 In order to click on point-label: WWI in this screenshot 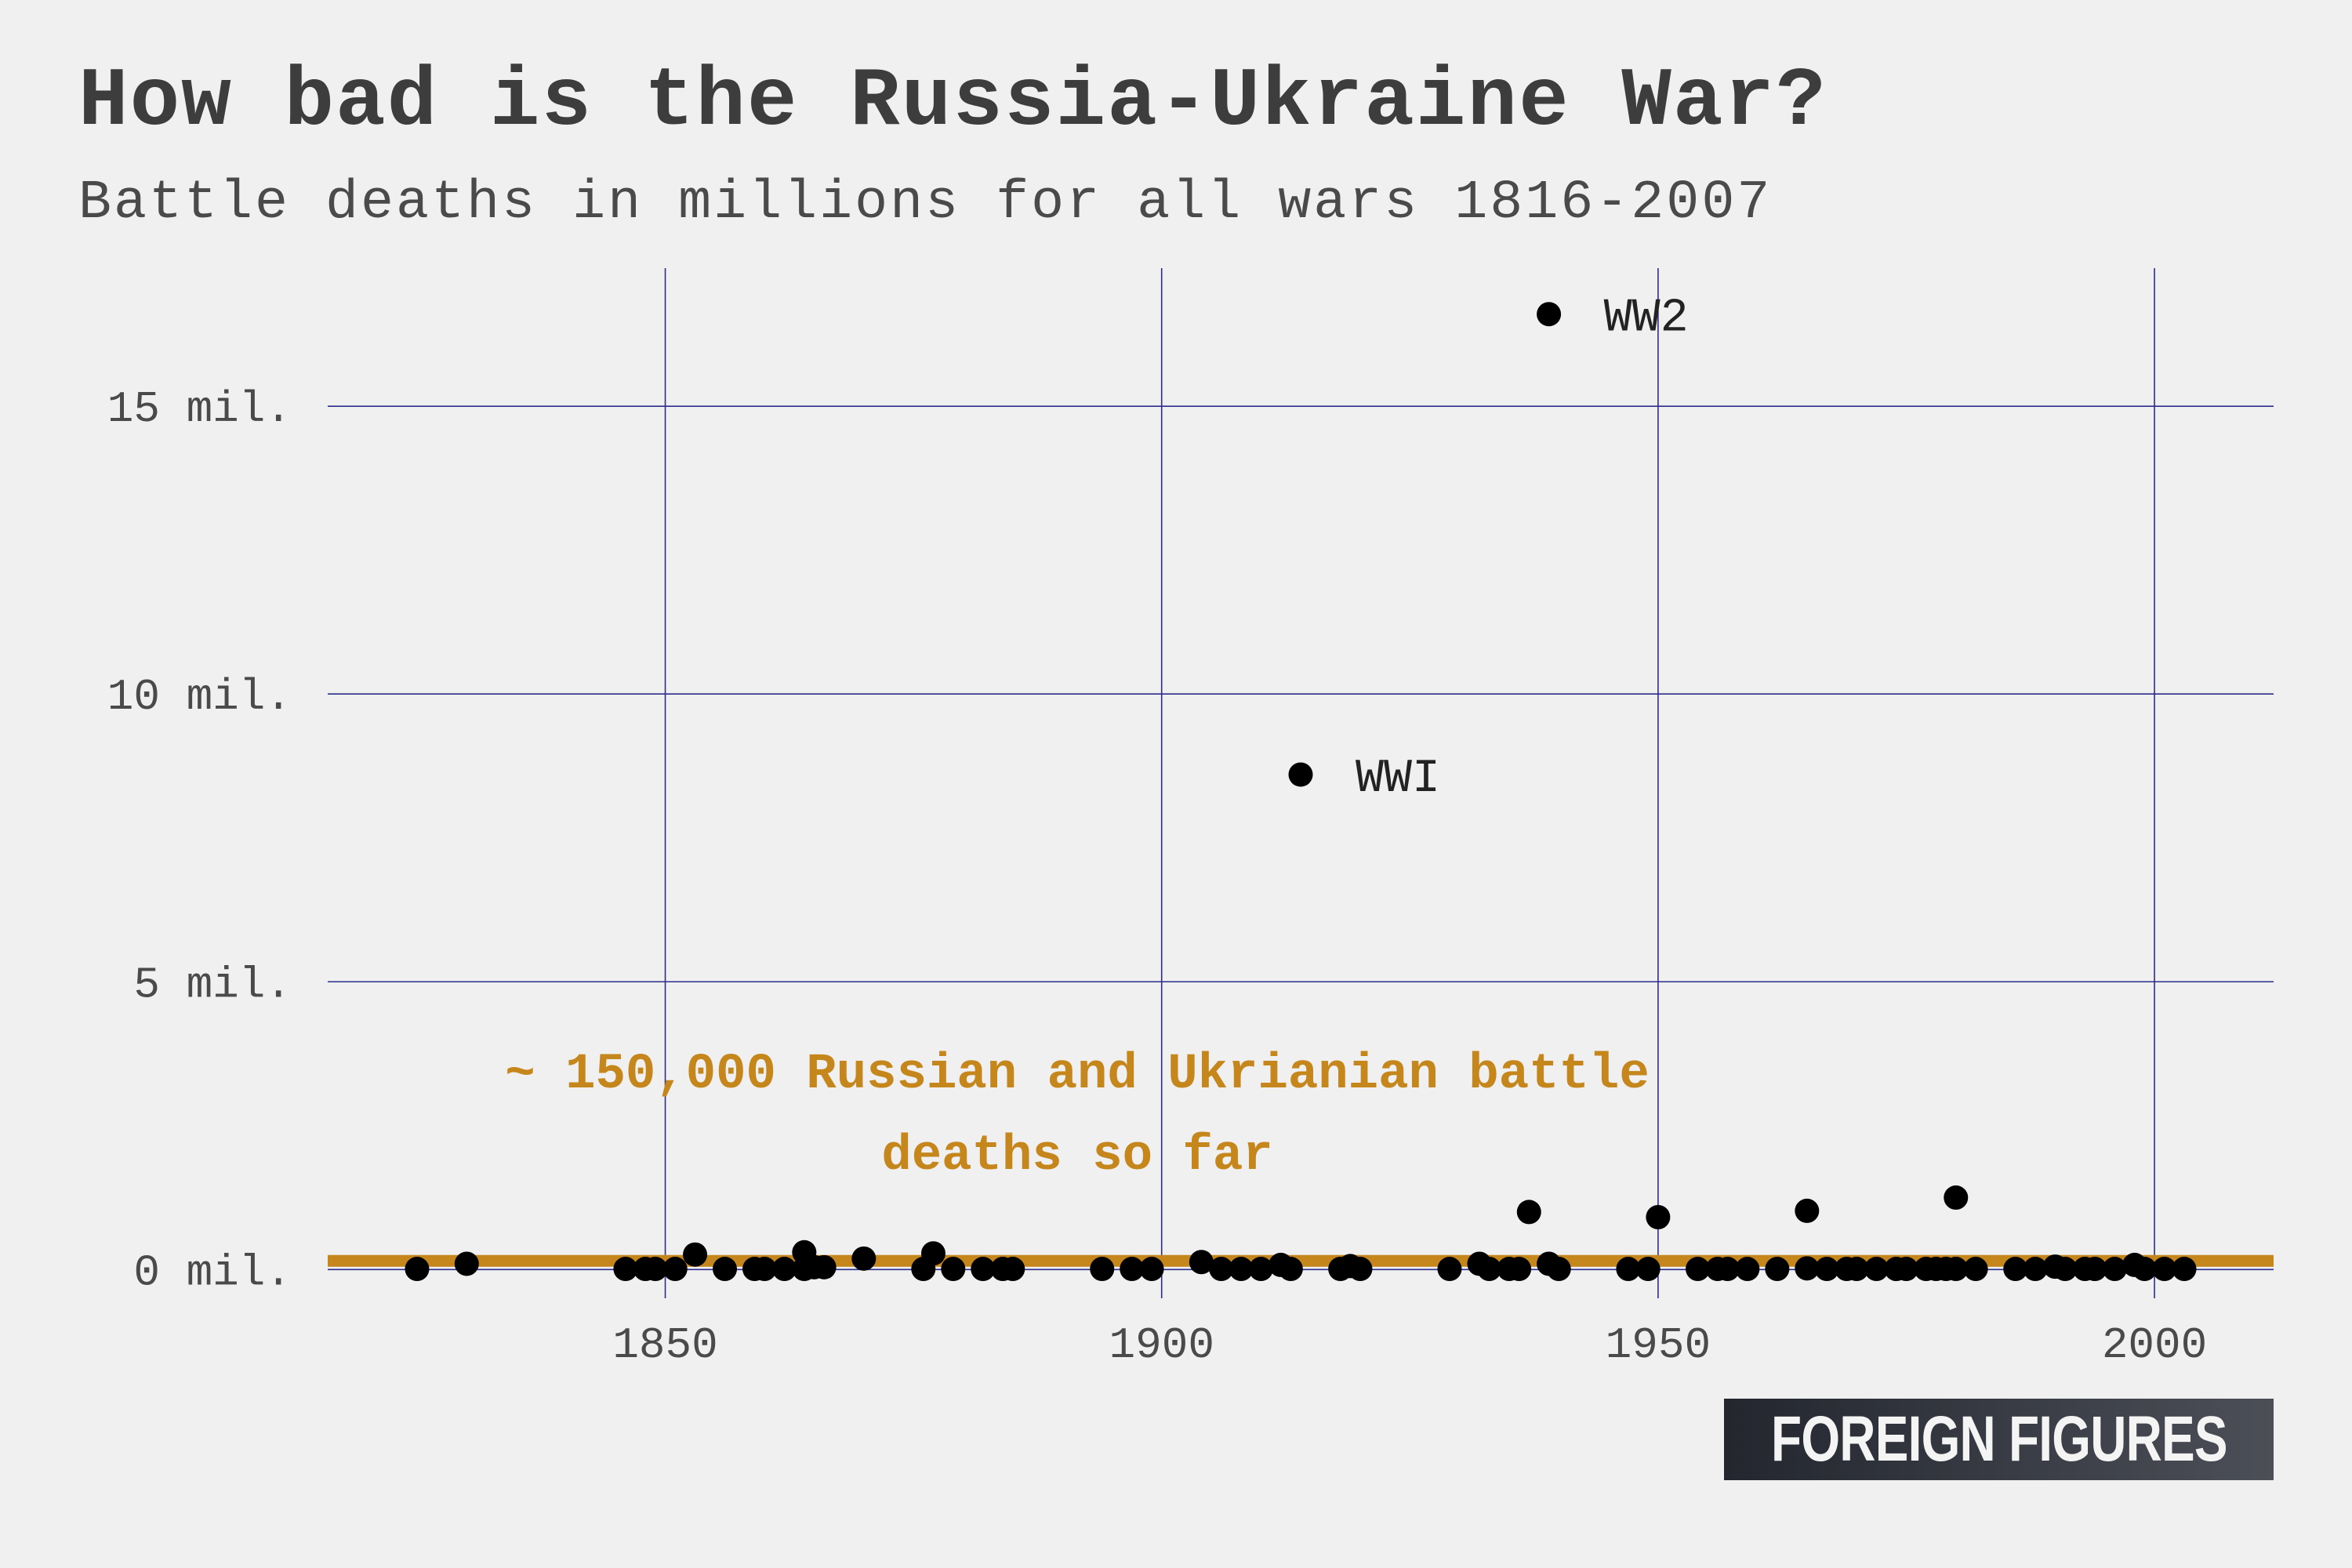, I will do `click(1398, 779)`.